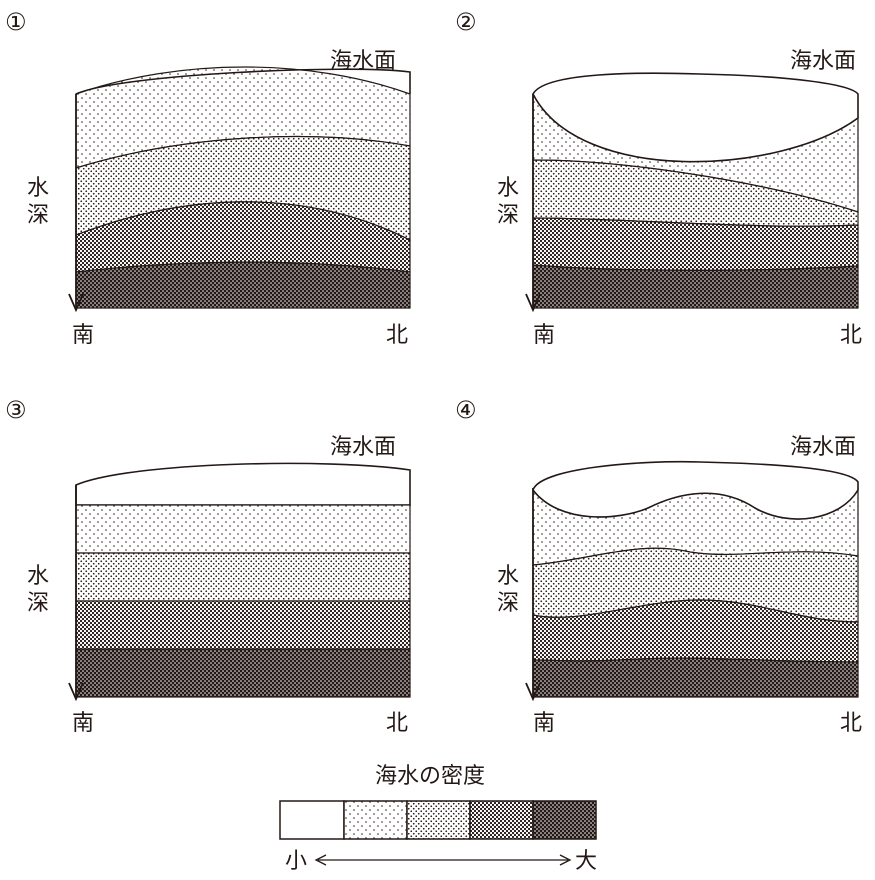  I want to click on panel-4-depth-label-1: 水, so click(508, 576).